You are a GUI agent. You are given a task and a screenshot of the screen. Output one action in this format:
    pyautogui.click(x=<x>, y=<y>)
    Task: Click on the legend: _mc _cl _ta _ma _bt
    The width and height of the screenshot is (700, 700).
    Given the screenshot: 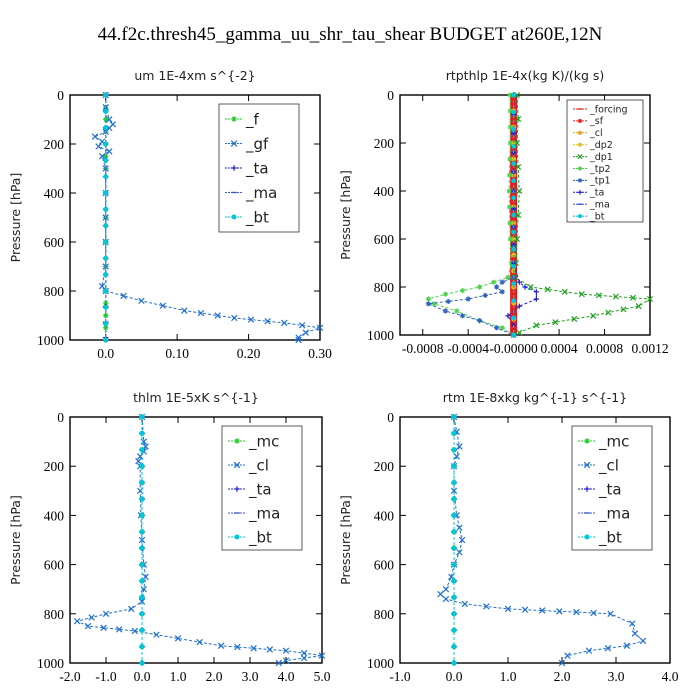 What is the action you would take?
    pyautogui.click(x=612, y=488)
    